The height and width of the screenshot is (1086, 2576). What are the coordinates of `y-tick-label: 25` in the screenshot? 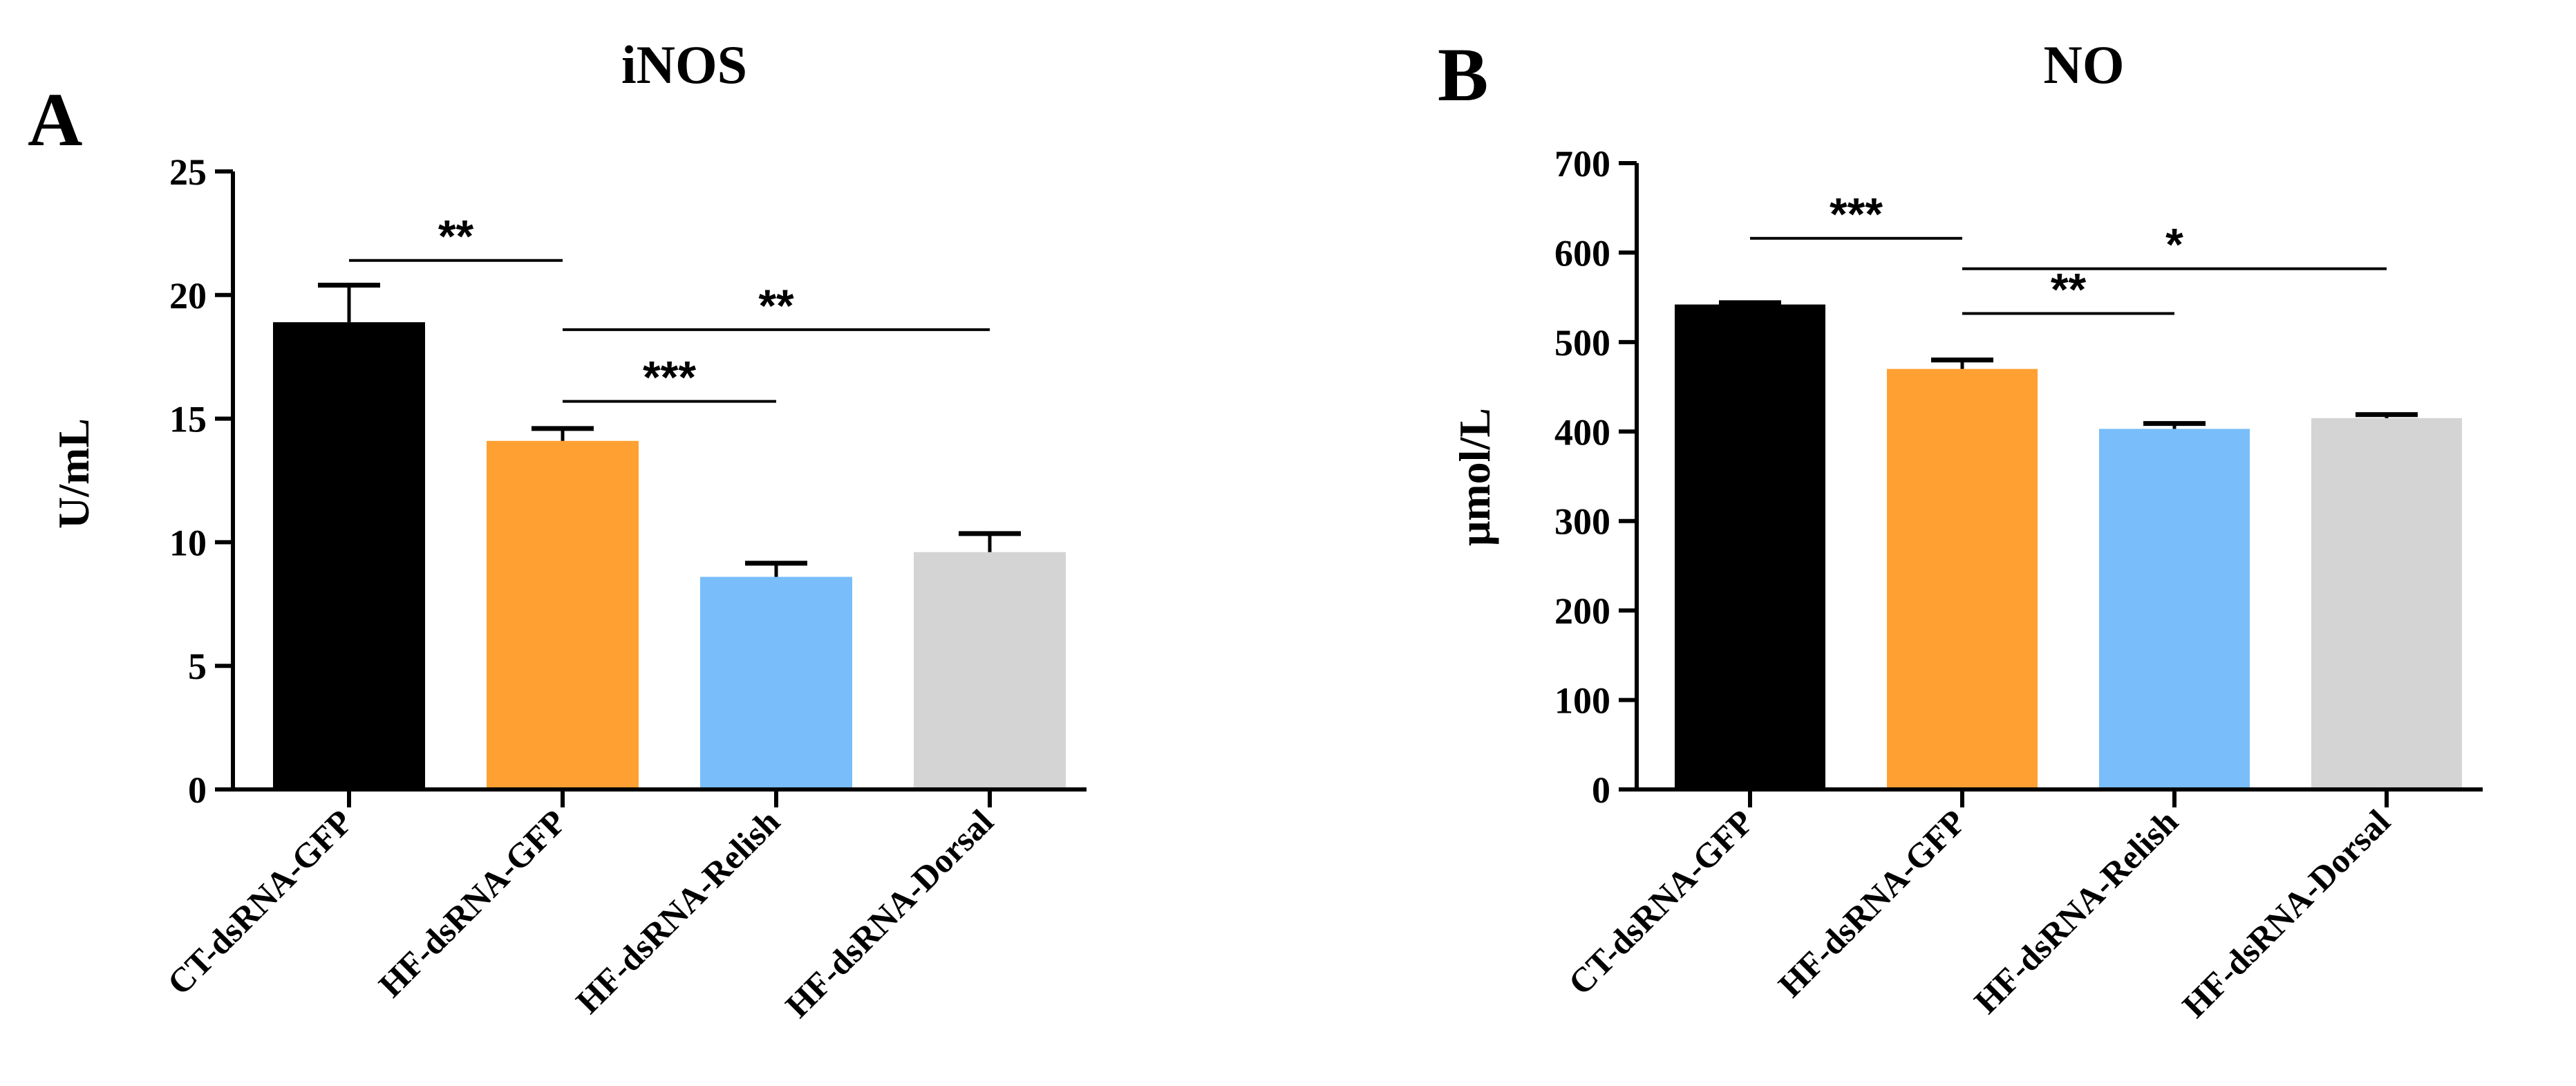 It's located at (188, 172).